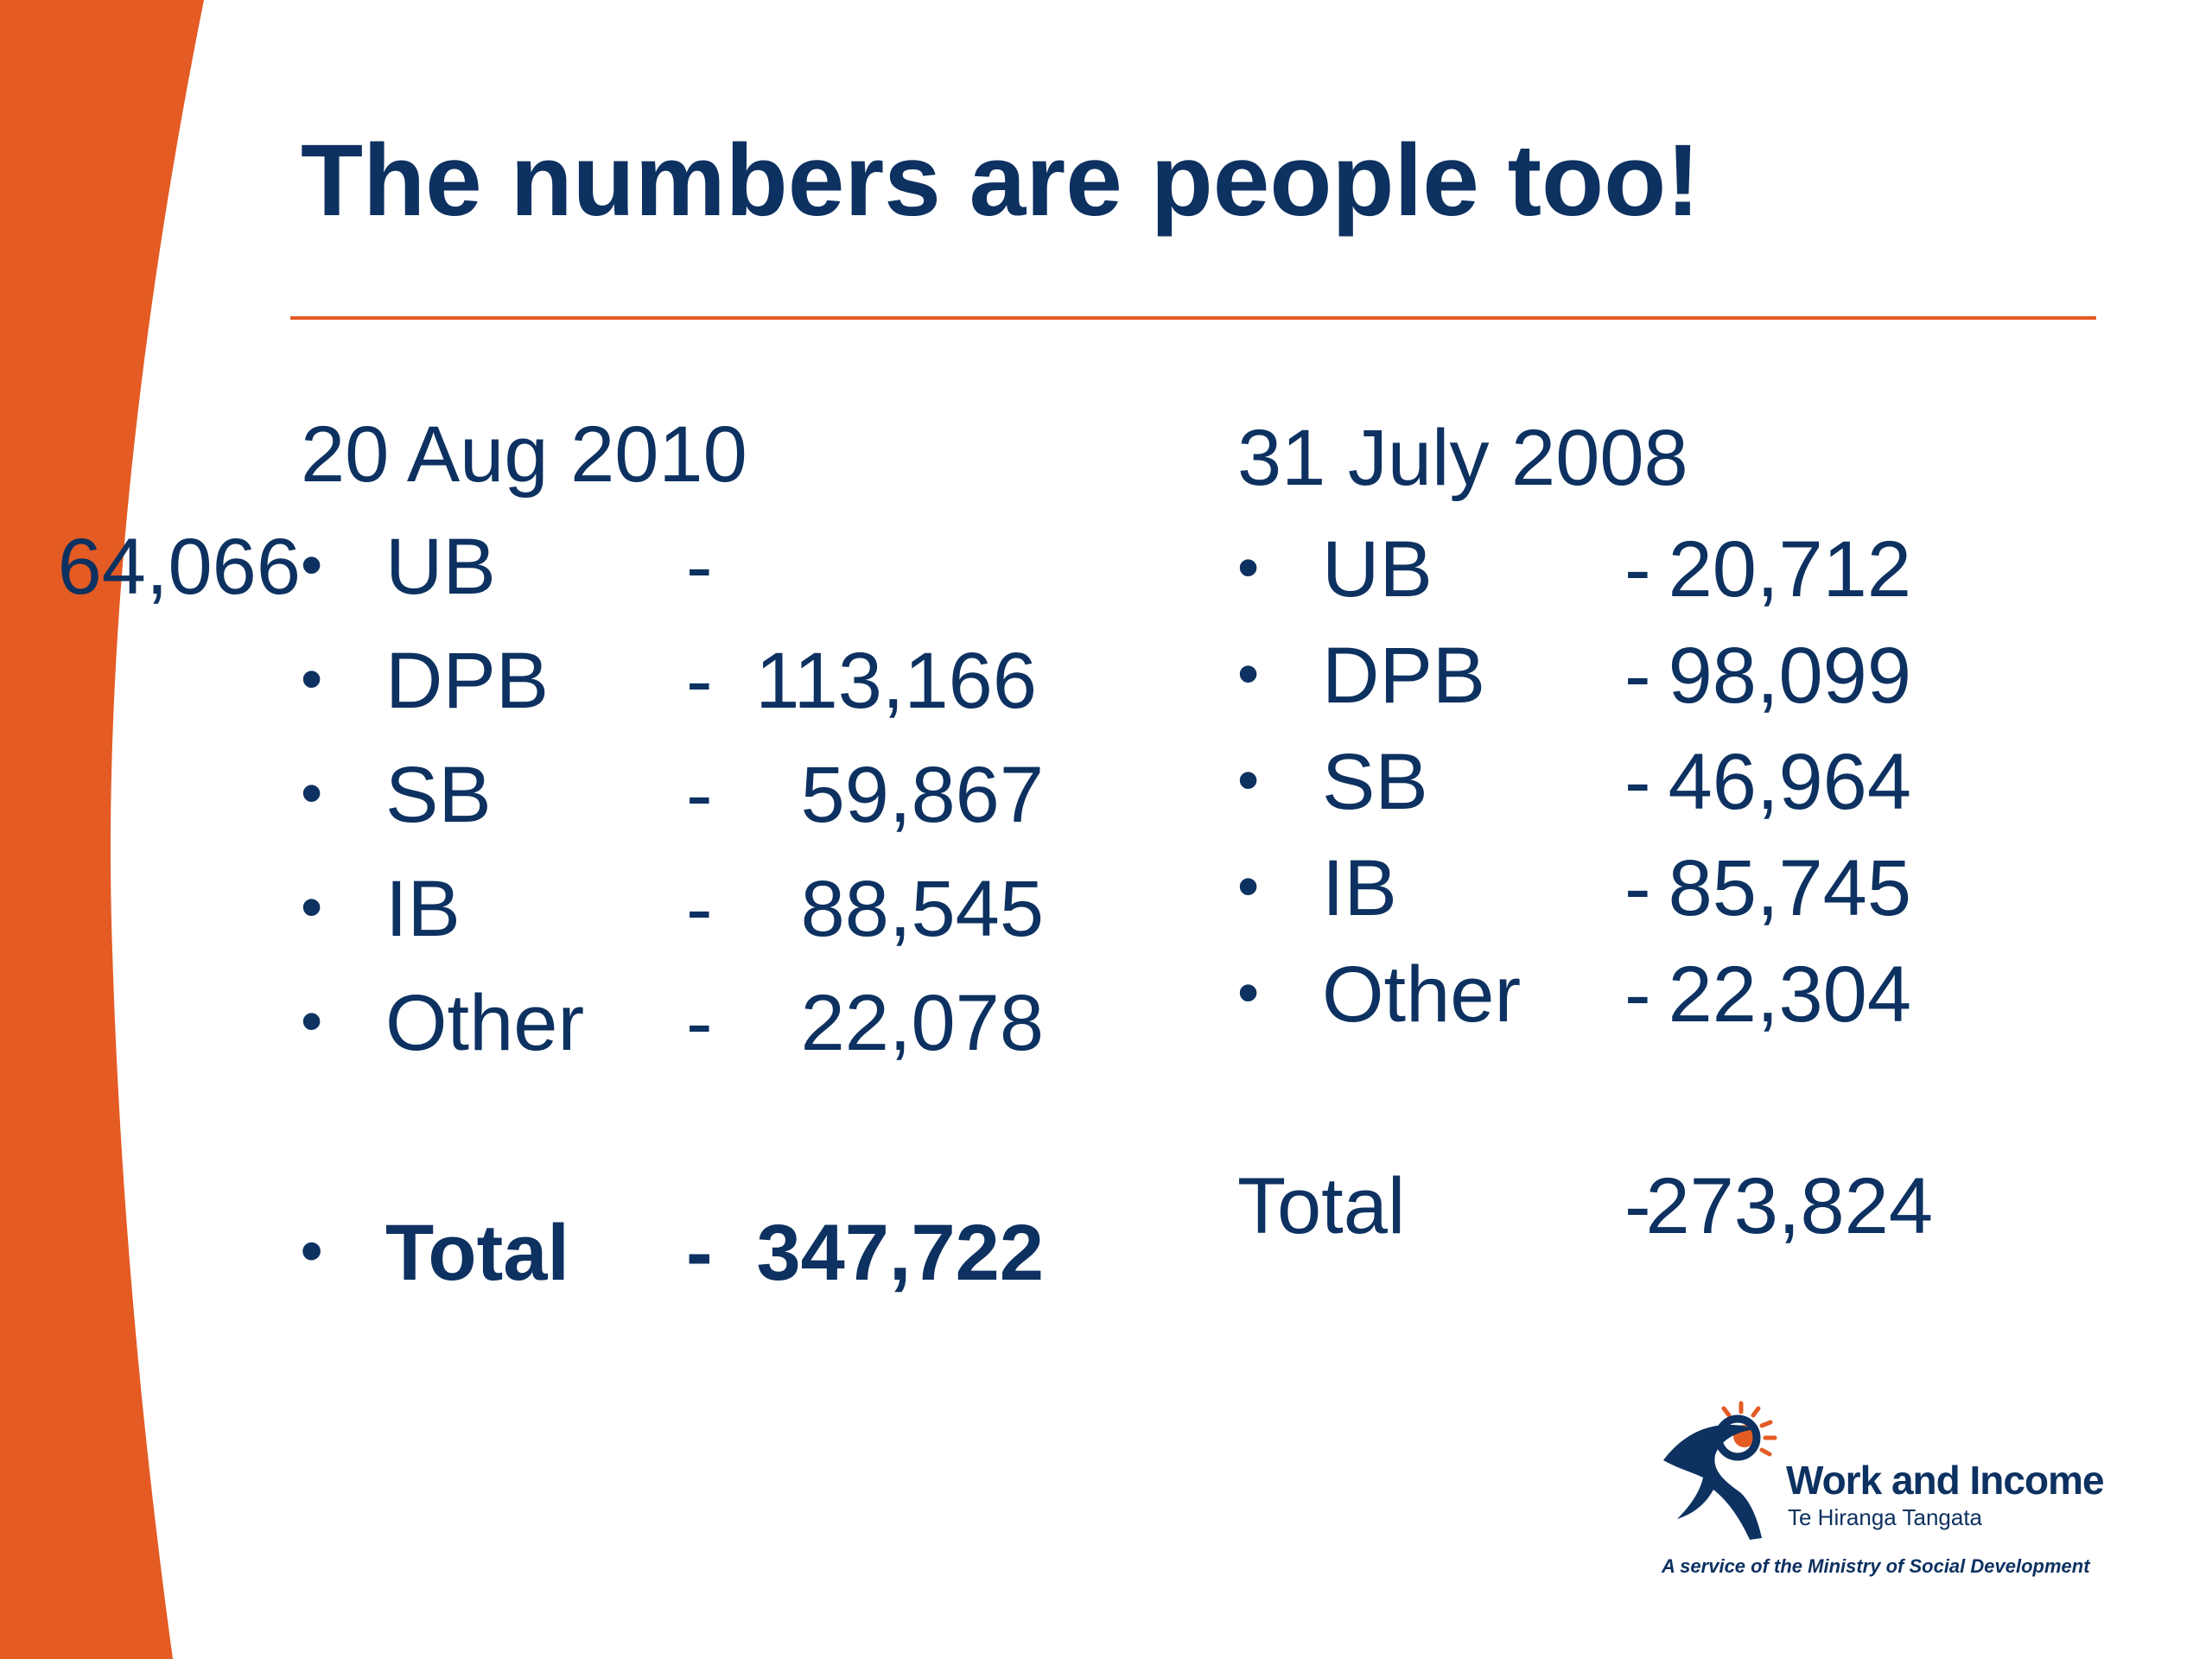 This screenshot has width=2212, height=1659. Describe the element at coordinates (1885, 1517) in the screenshot. I see `logo-subtitle: Te Hiranga Tangata` at that location.